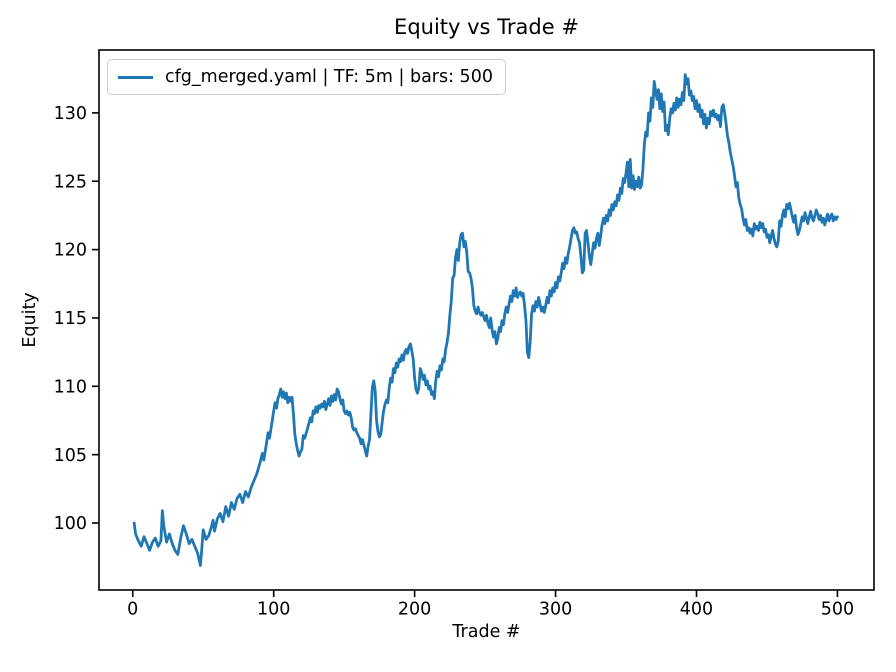  Describe the element at coordinates (555, 610) in the screenshot. I see `x-tick-label: 300` at that location.